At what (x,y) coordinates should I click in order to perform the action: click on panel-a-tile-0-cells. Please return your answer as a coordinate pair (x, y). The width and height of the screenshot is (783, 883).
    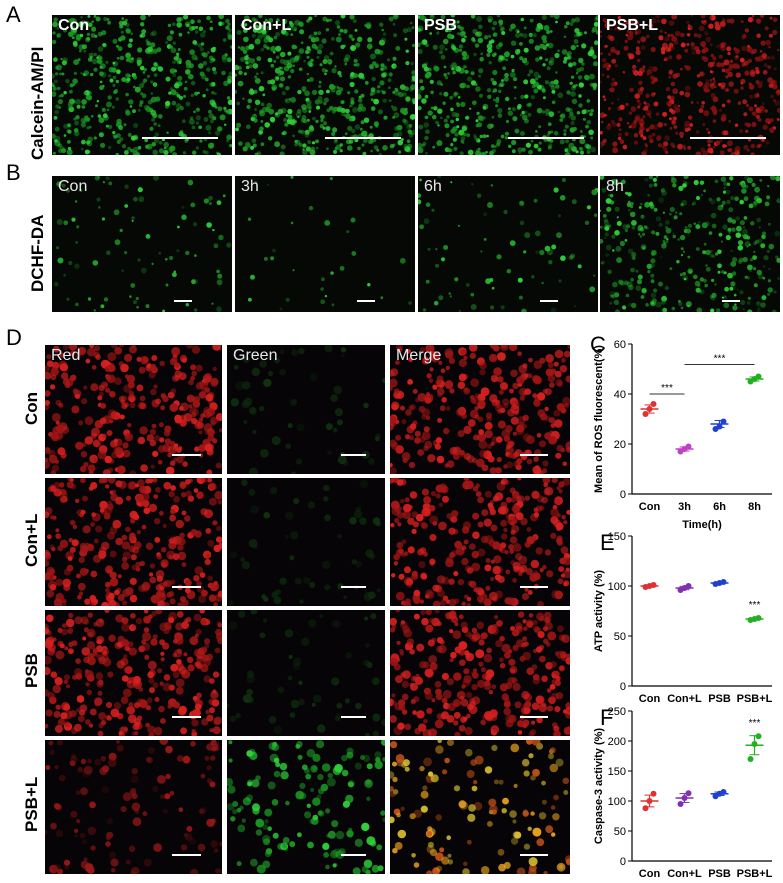
    Looking at the image, I should click on (142, 85).